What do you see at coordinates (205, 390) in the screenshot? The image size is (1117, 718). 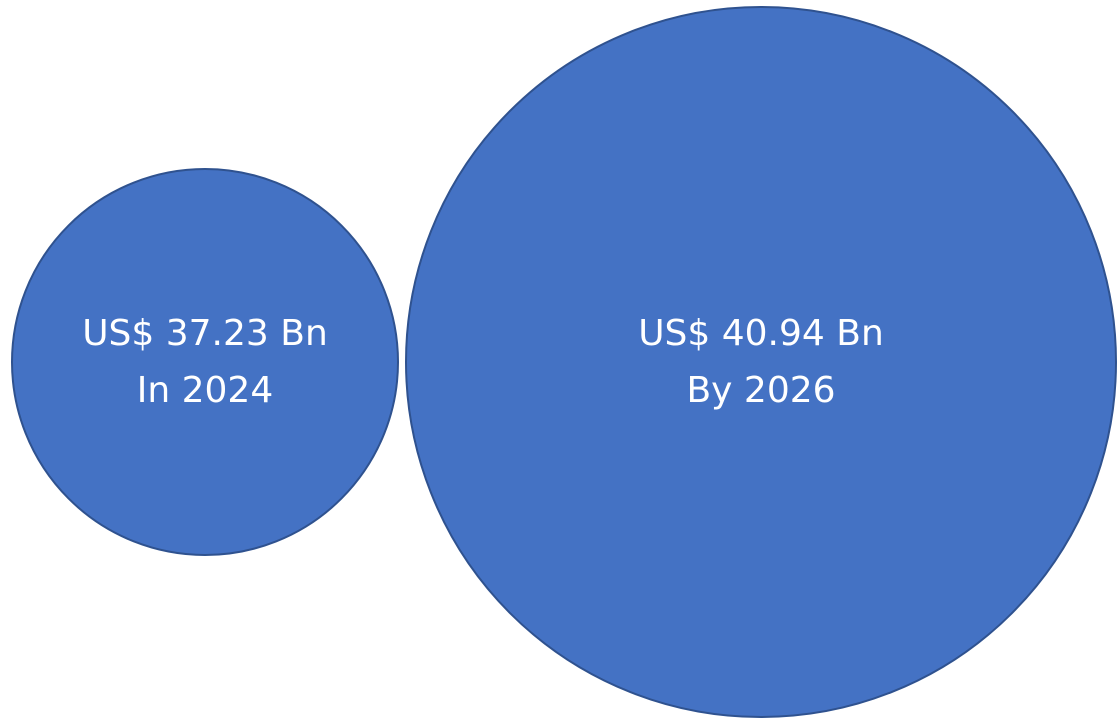 I see `bubble-2024-period-label: In 2024` at bounding box center [205, 390].